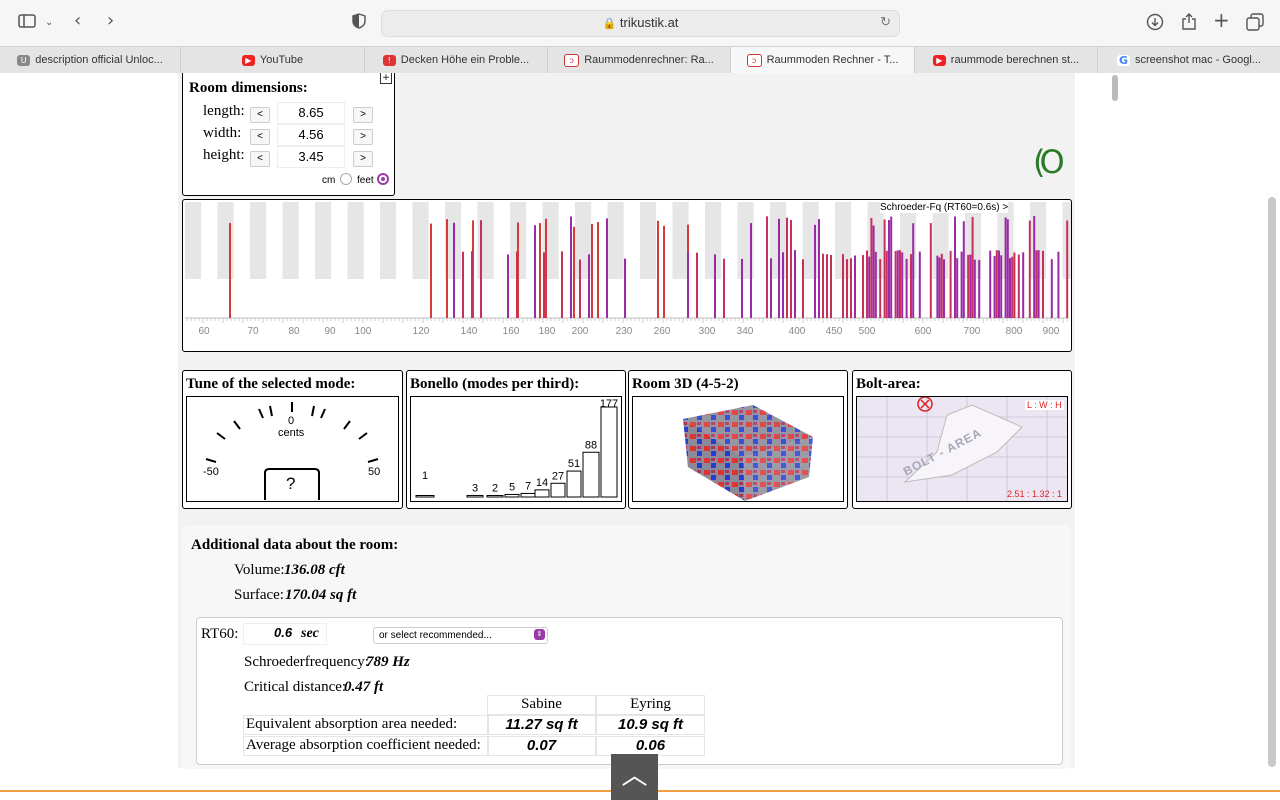  What do you see at coordinates (311, 135) in the screenshot?
I see `width-input: 4.56` at bounding box center [311, 135].